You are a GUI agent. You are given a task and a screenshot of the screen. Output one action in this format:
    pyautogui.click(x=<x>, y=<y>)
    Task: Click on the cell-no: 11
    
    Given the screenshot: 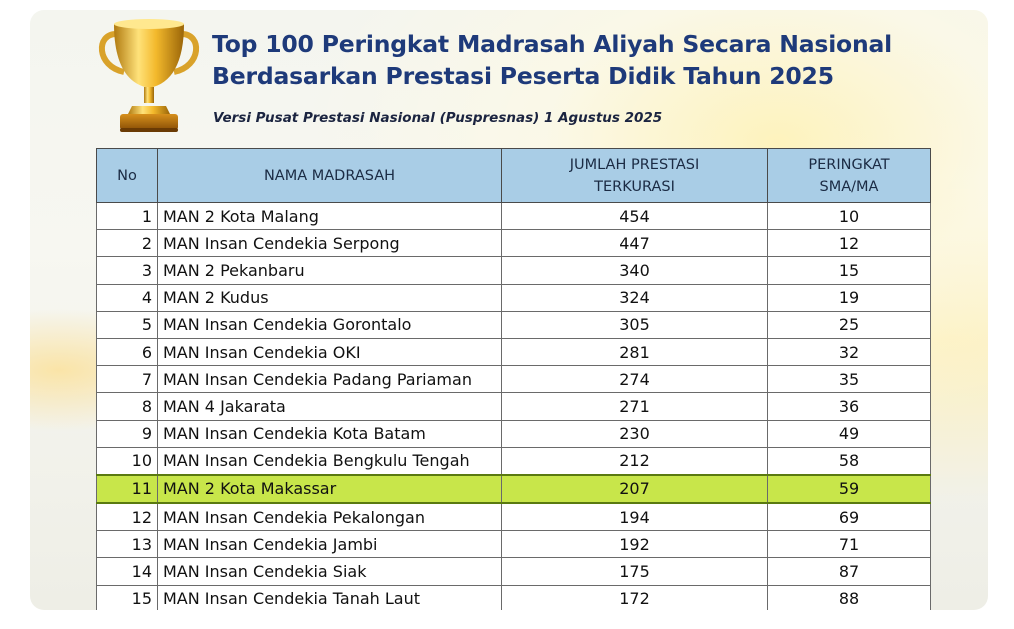 What is the action you would take?
    pyautogui.click(x=127, y=489)
    